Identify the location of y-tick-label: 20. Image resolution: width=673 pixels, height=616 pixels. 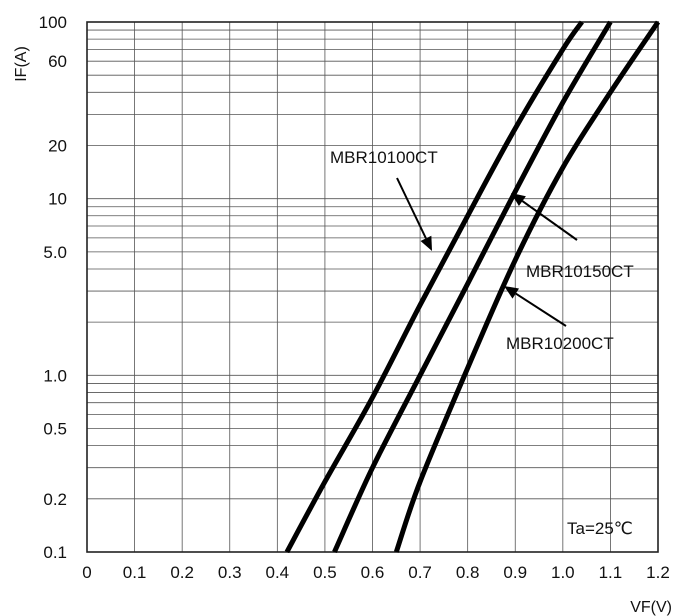
(57, 145).